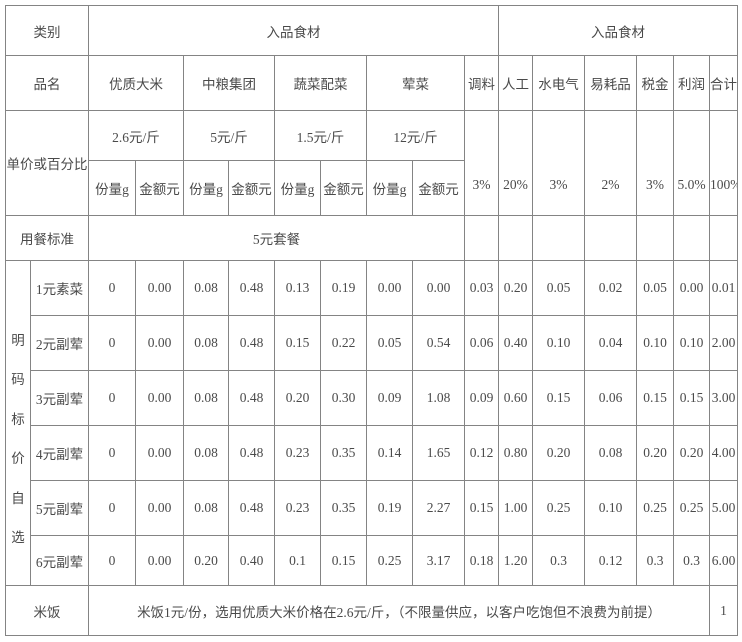  What do you see at coordinates (516, 83) in the screenshot?
I see `cost-header-cell: 人工` at bounding box center [516, 83].